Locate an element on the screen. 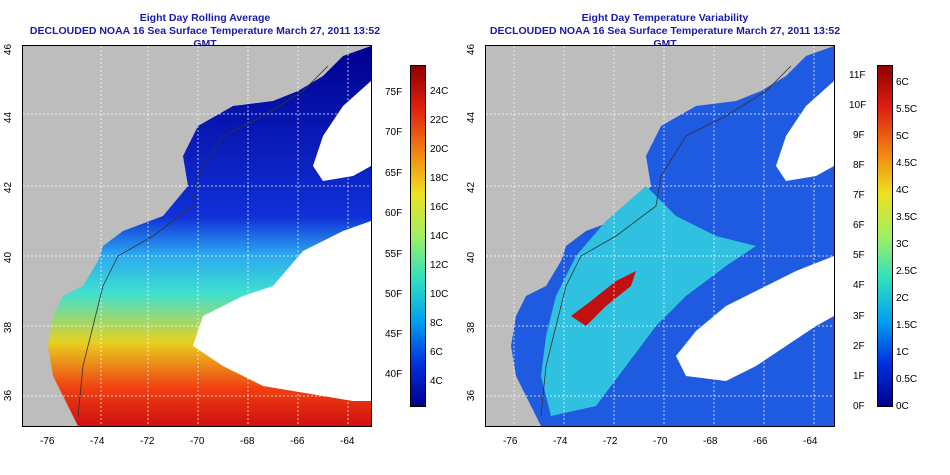  cb-f-label: 11F is located at coordinates (857, 75).